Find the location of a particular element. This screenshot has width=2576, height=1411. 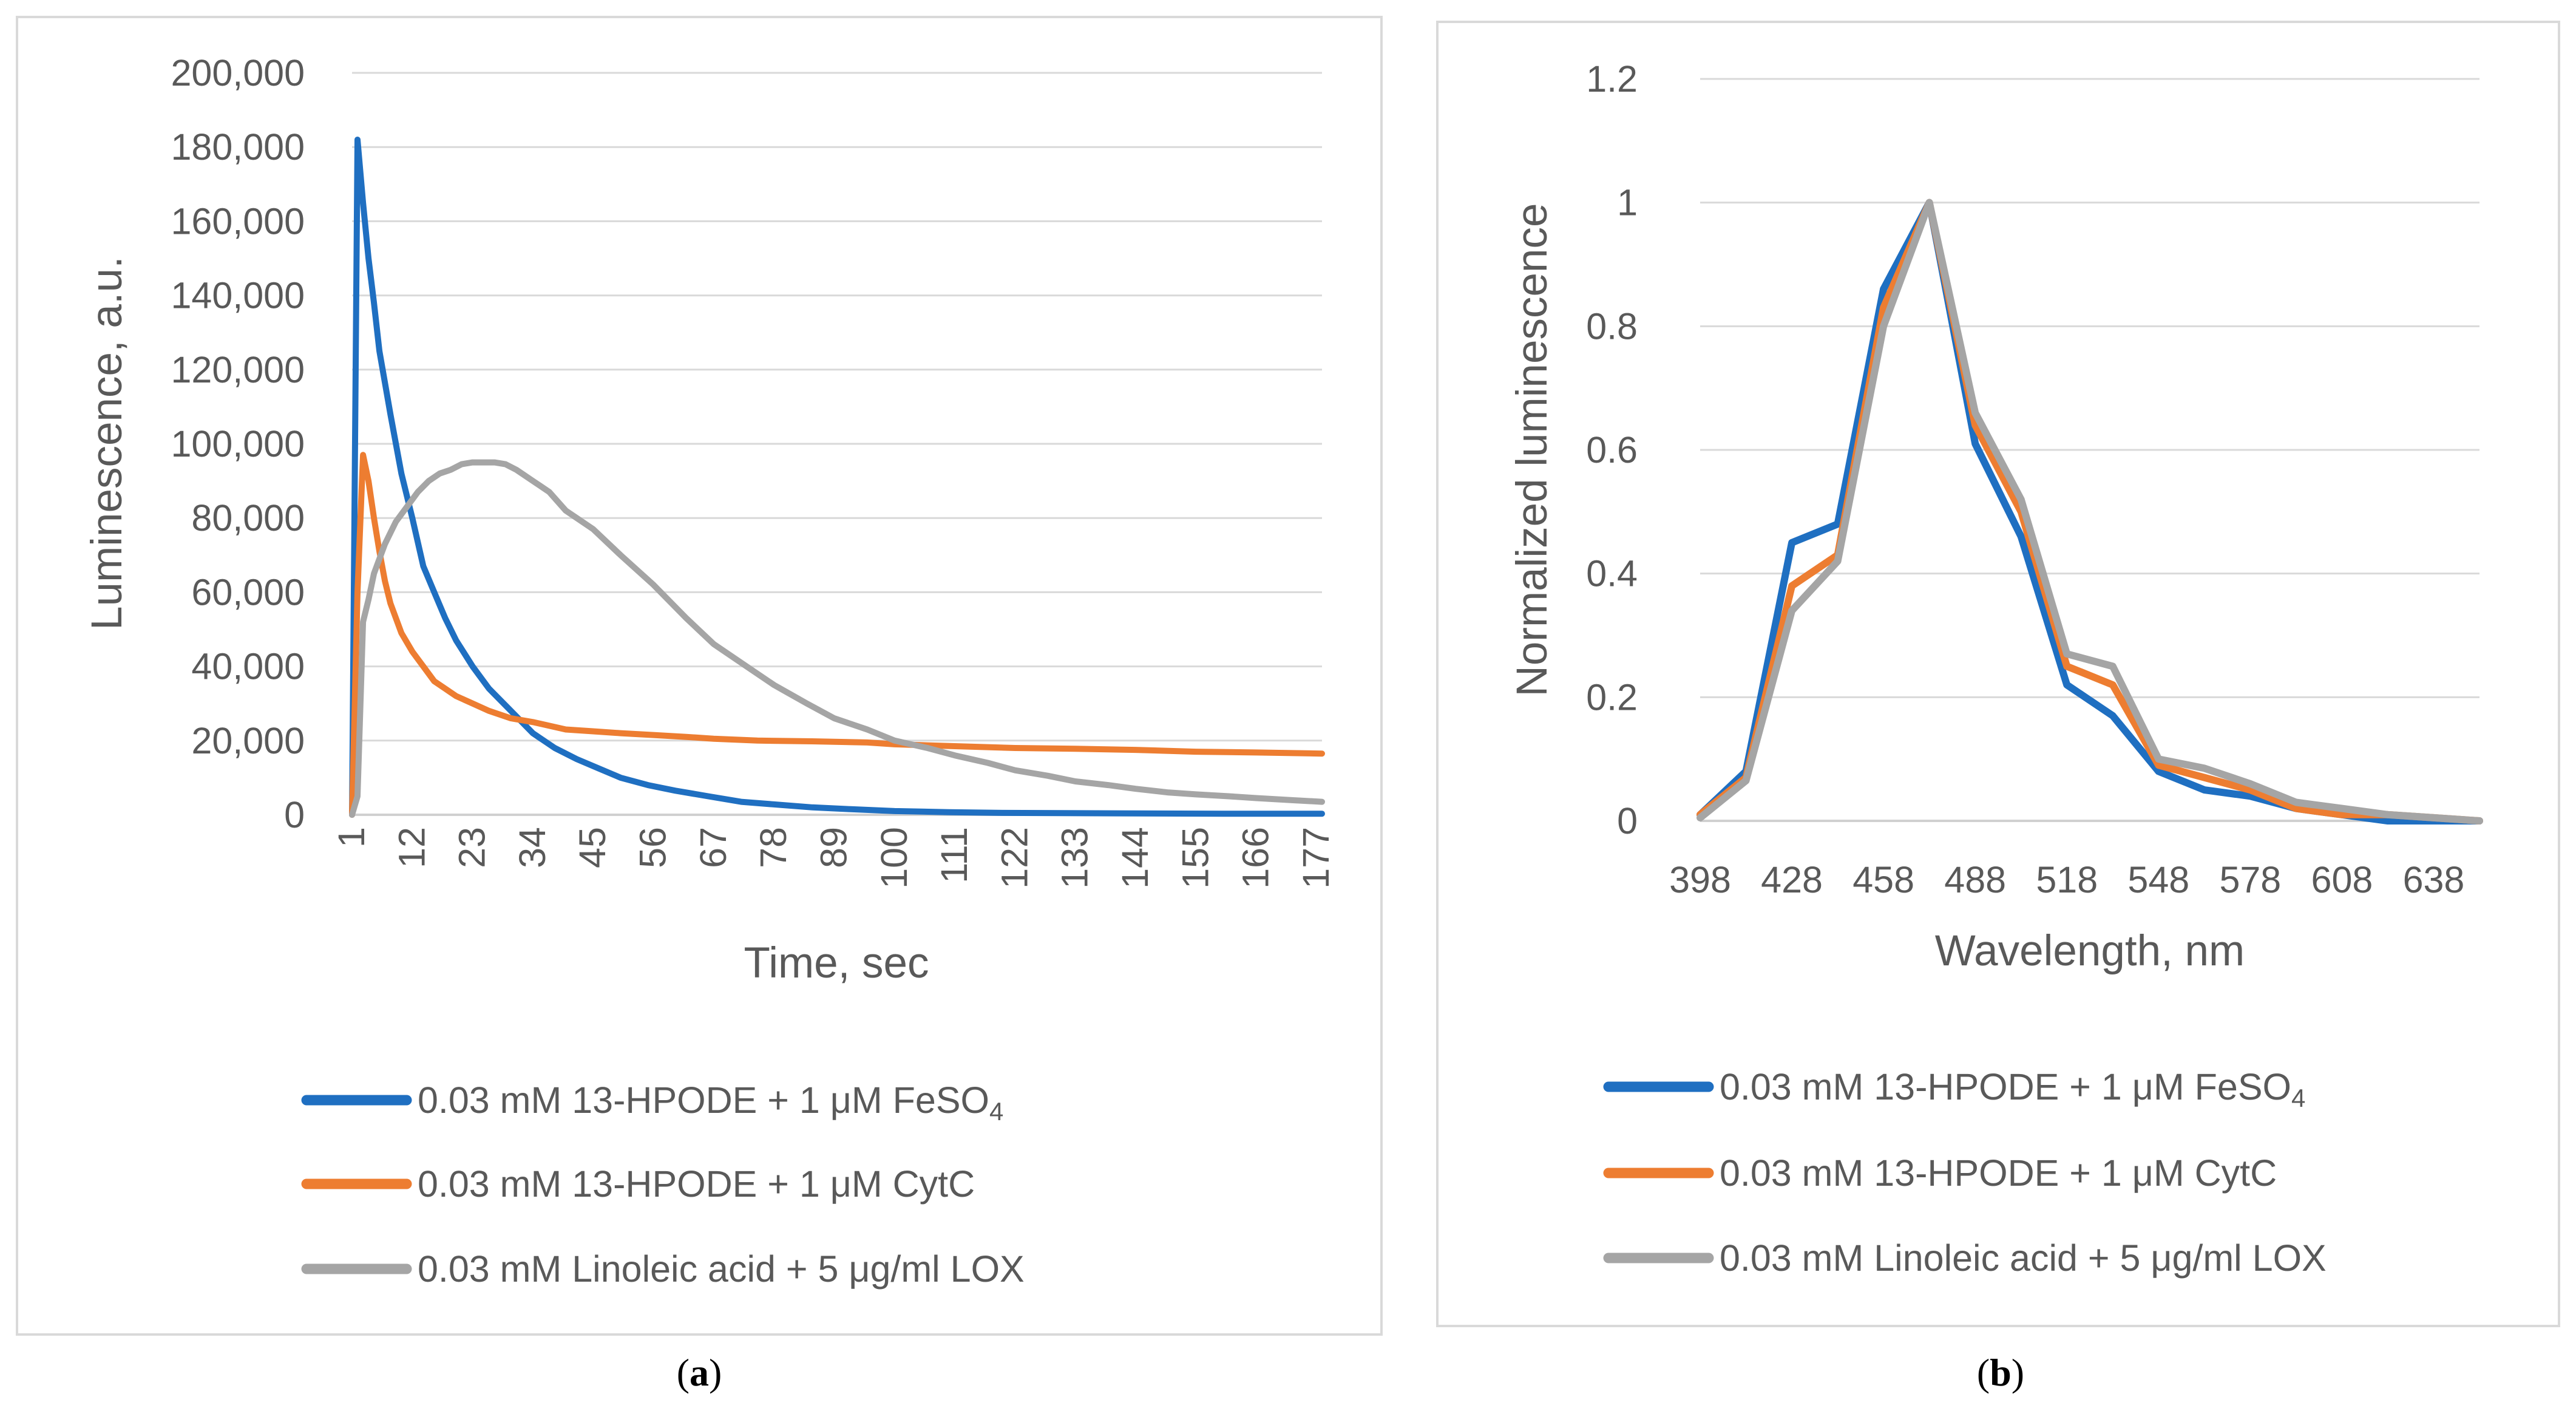

panel-b-legend-label-3: 0.03 mM Linoleic acid + 5 μg/ml LOX is located at coordinates (2024, 1258).